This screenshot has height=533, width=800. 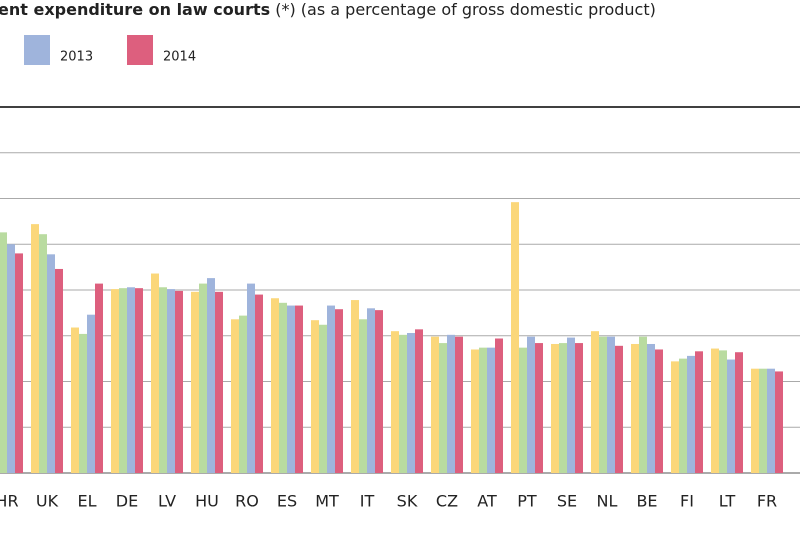 What do you see at coordinates (527, 501) in the screenshot?
I see `x-tick-label: PT` at bounding box center [527, 501].